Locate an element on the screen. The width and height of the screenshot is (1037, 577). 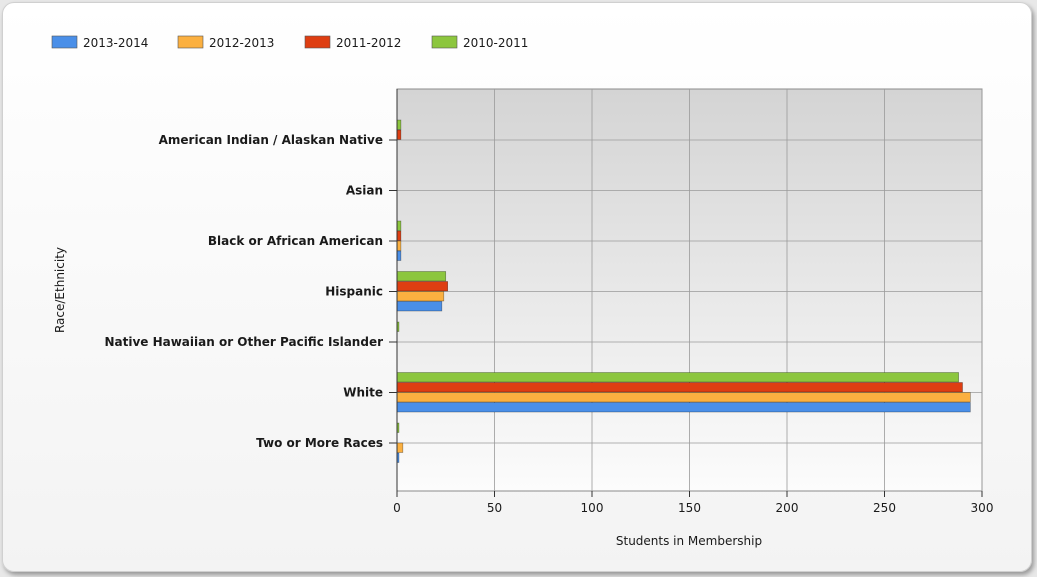
x-tick-label-100: 100 is located at coordinates (592, 508).